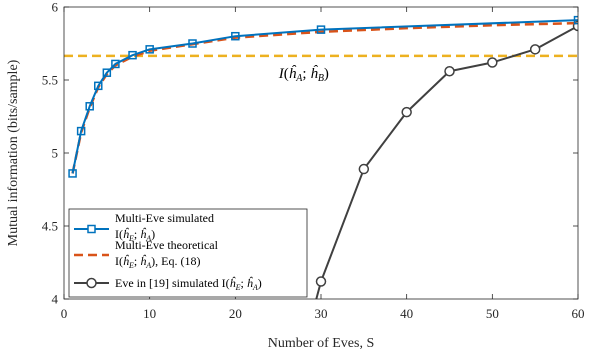 The image size is (605, 352). I want to click on x-tick-label: 10, so click(149, 313).